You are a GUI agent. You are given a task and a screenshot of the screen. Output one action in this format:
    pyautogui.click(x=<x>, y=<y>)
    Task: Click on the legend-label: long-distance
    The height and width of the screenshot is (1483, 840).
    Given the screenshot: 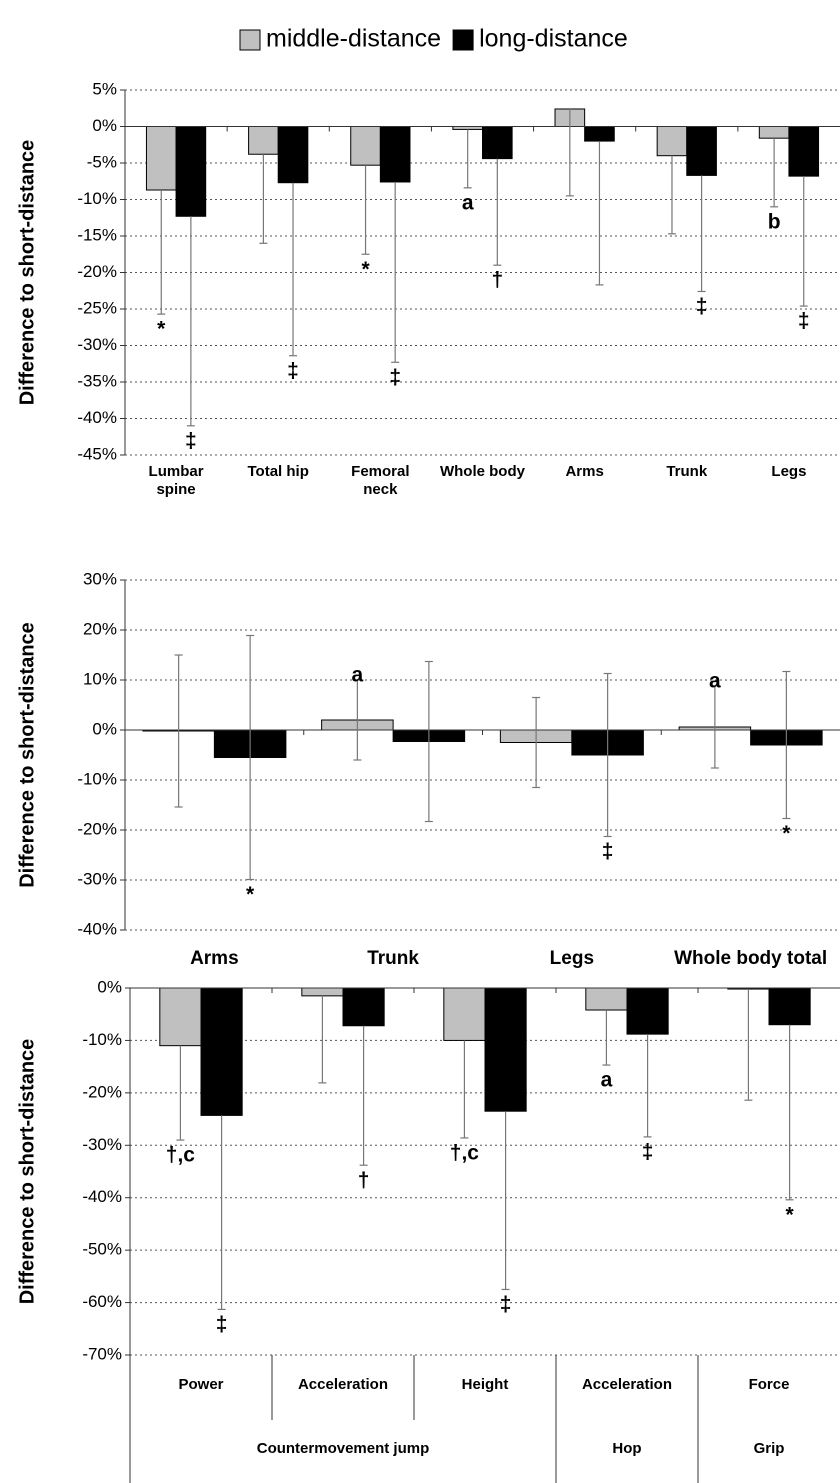 What is the action you would take?
    pyautogui.click(x=553, y=39)
    